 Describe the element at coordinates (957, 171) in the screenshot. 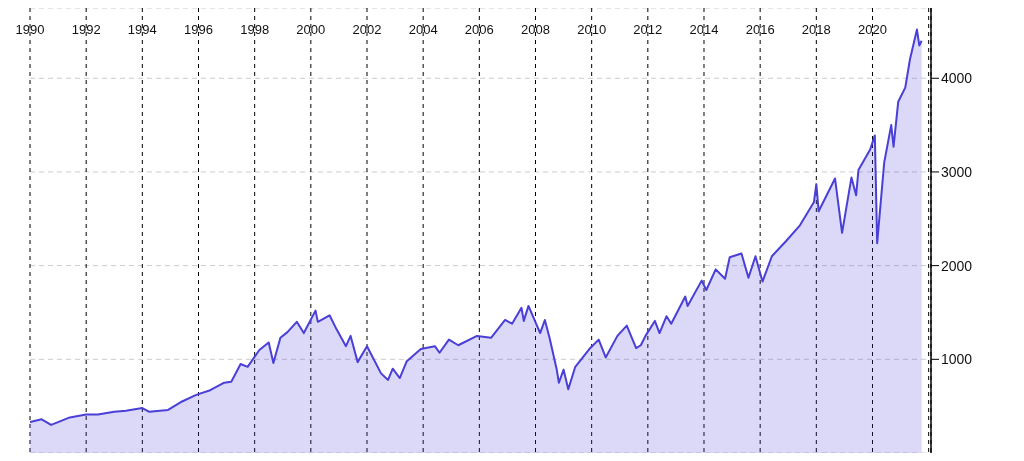

I see `y-tick-label: 3000` at that location.